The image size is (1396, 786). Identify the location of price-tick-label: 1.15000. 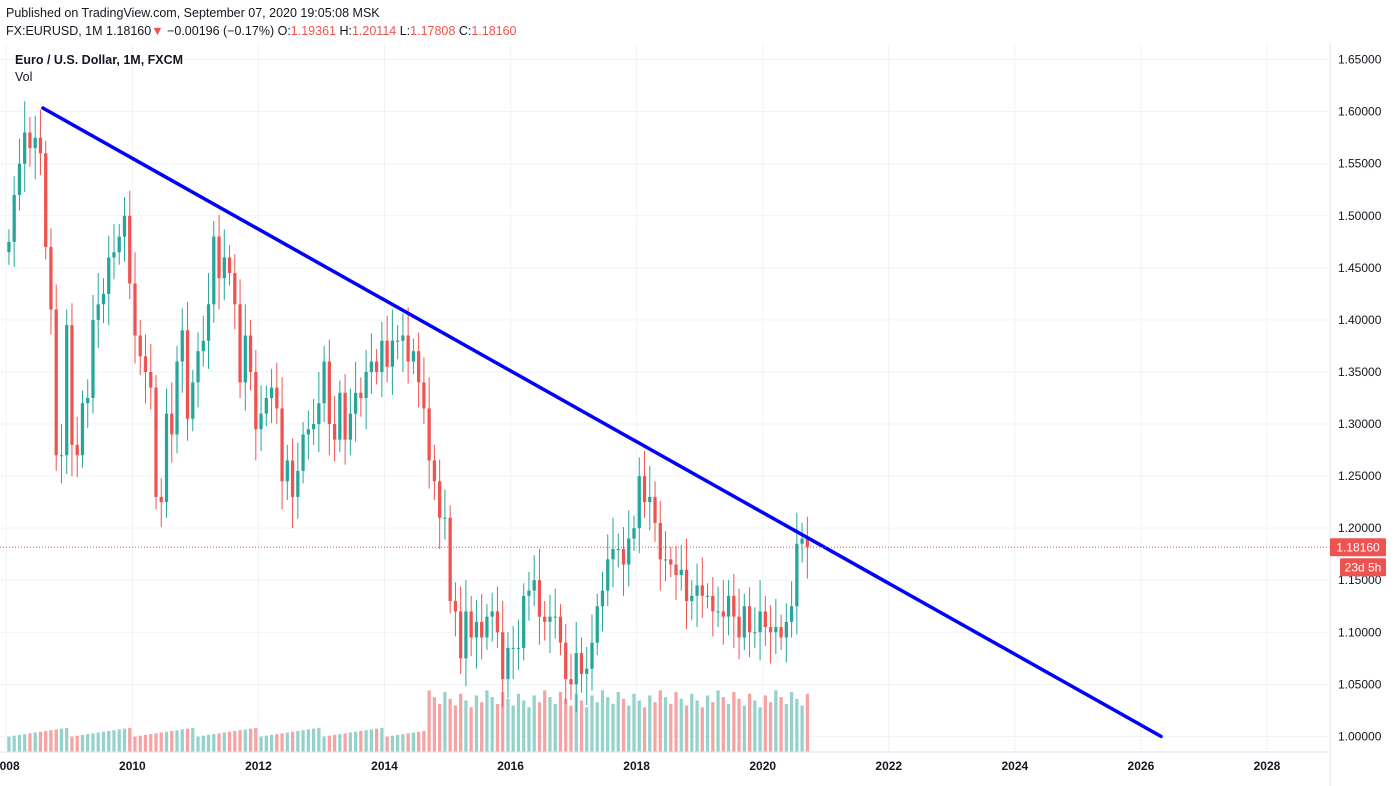
(1360, 580).